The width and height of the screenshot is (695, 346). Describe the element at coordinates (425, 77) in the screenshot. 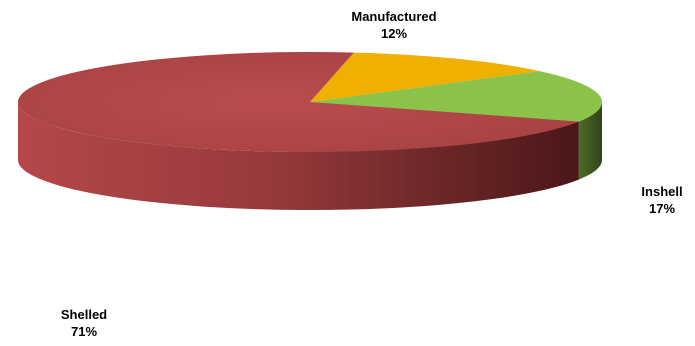

I see `pie-slice-manufactured` at that location.